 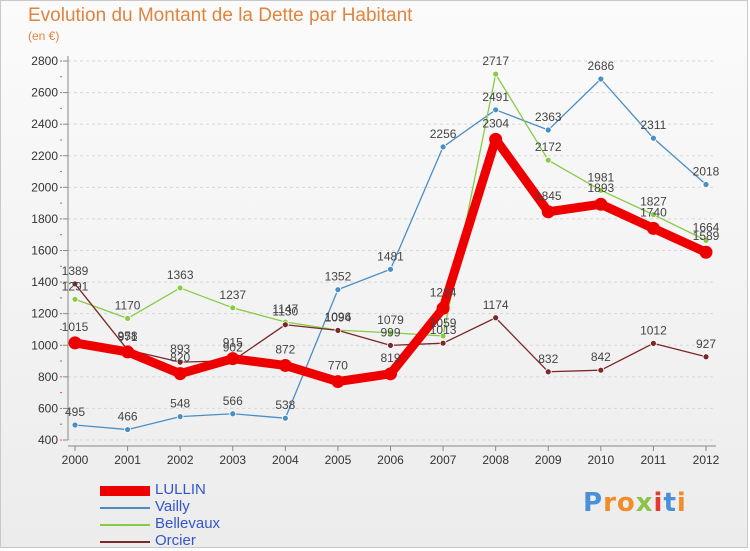 What do you see at coordinates (232, 295) in the screenshot?
I see `data-label-bellevaux: 1237` at bounding box center [232, 295].